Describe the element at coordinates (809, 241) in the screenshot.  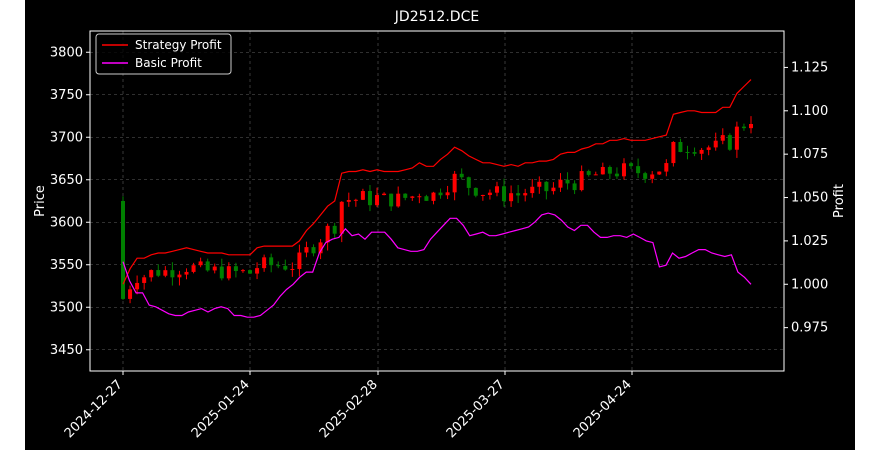
I see `y2-tick-label: 1.025` at that location.